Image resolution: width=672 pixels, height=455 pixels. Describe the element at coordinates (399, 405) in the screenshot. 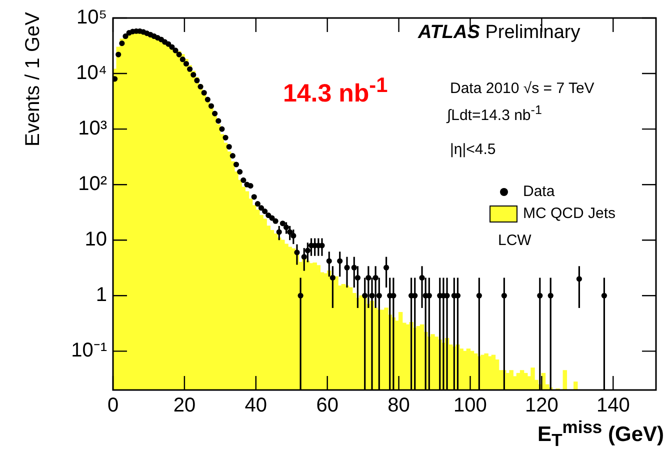

I see `x-tick-label: 80` at that location.